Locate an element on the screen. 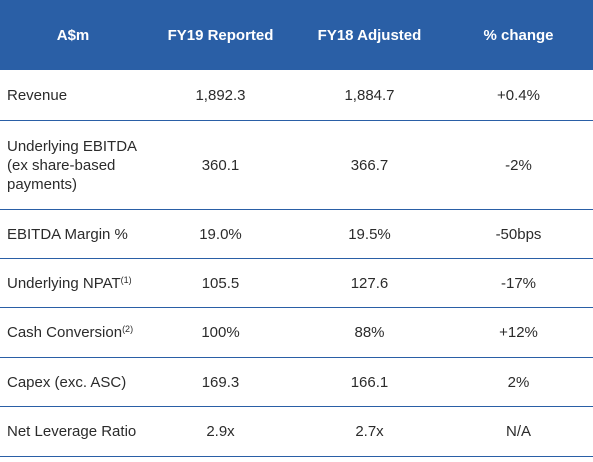 The height and width of the screenshot is (462, 593). row-label: Underlying NPAT(1) is located at coordinates (73, 283).